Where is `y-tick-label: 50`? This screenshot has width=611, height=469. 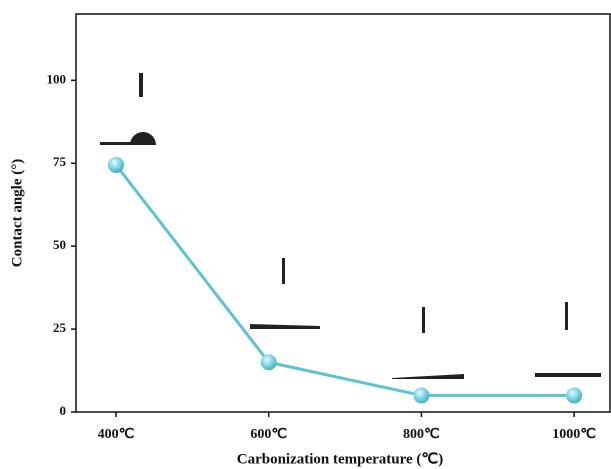
y-tick-label: 50 is located at coordinates (59, 244).